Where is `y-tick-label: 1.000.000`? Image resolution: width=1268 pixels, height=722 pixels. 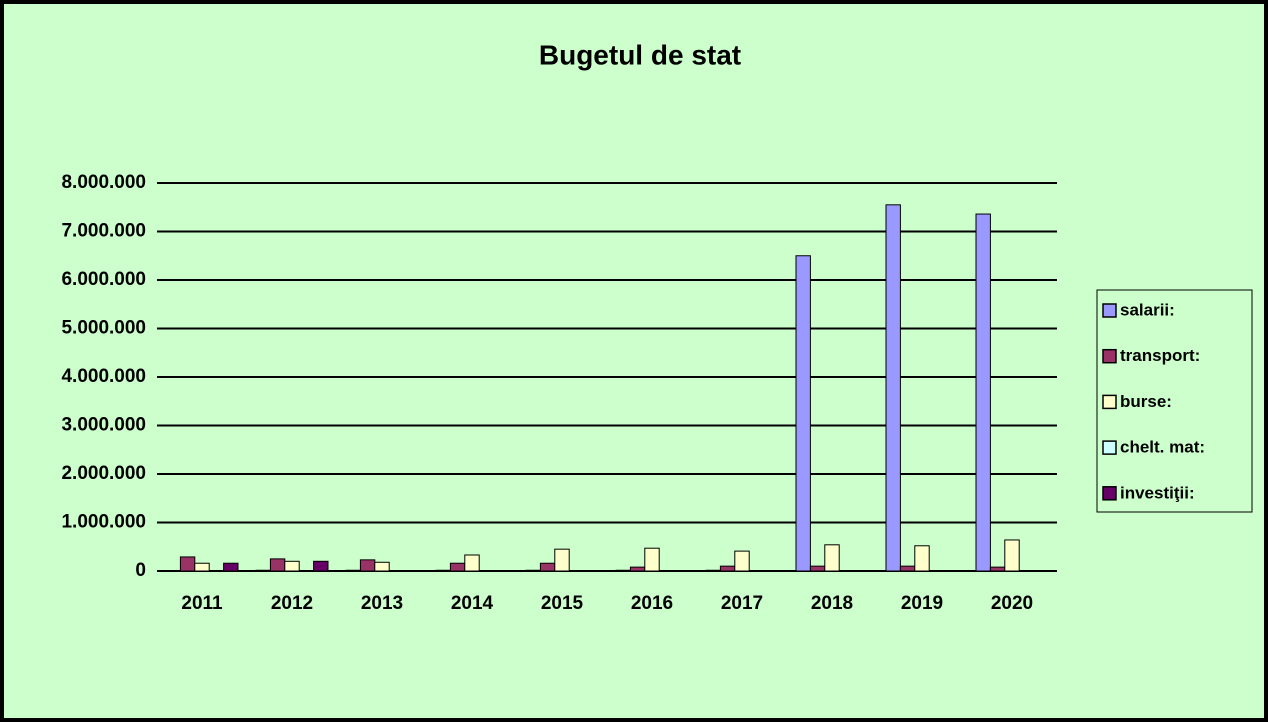
y-tick-label: 1.000.000 is located at coordinates (103, 522).